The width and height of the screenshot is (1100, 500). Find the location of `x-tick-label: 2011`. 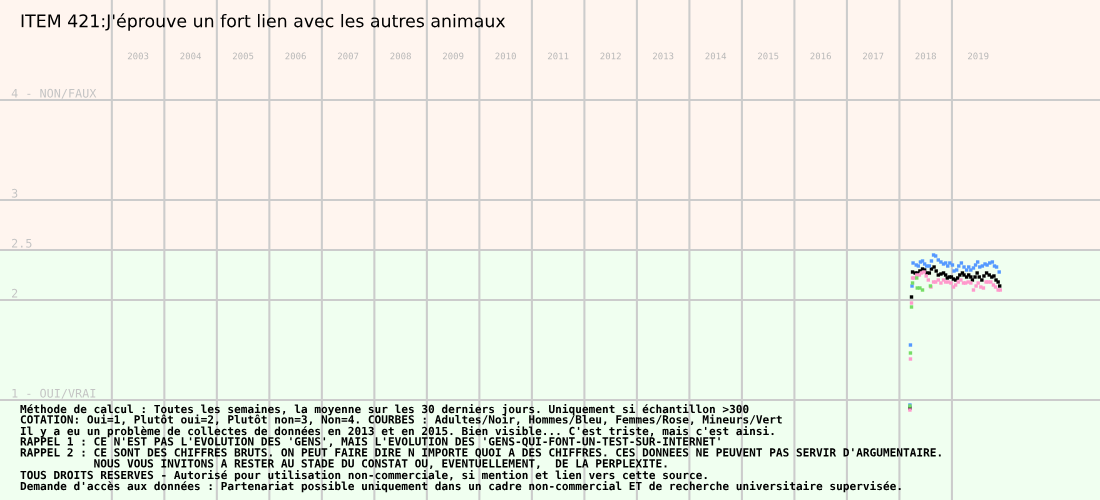

x-tick-label: 2011 is located at coordinates (558, 56).